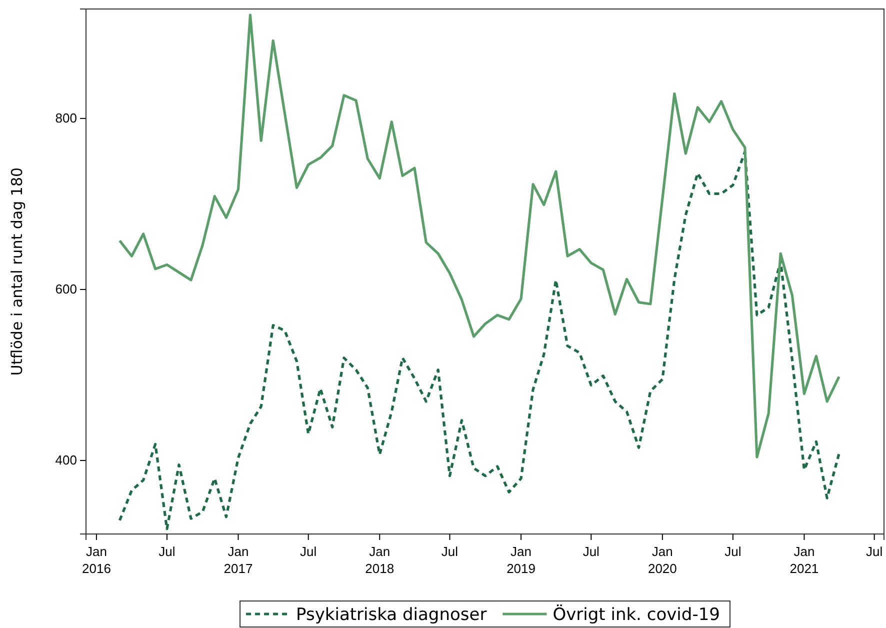  I want to click on y-tick-label: 600, so click(66, 289).